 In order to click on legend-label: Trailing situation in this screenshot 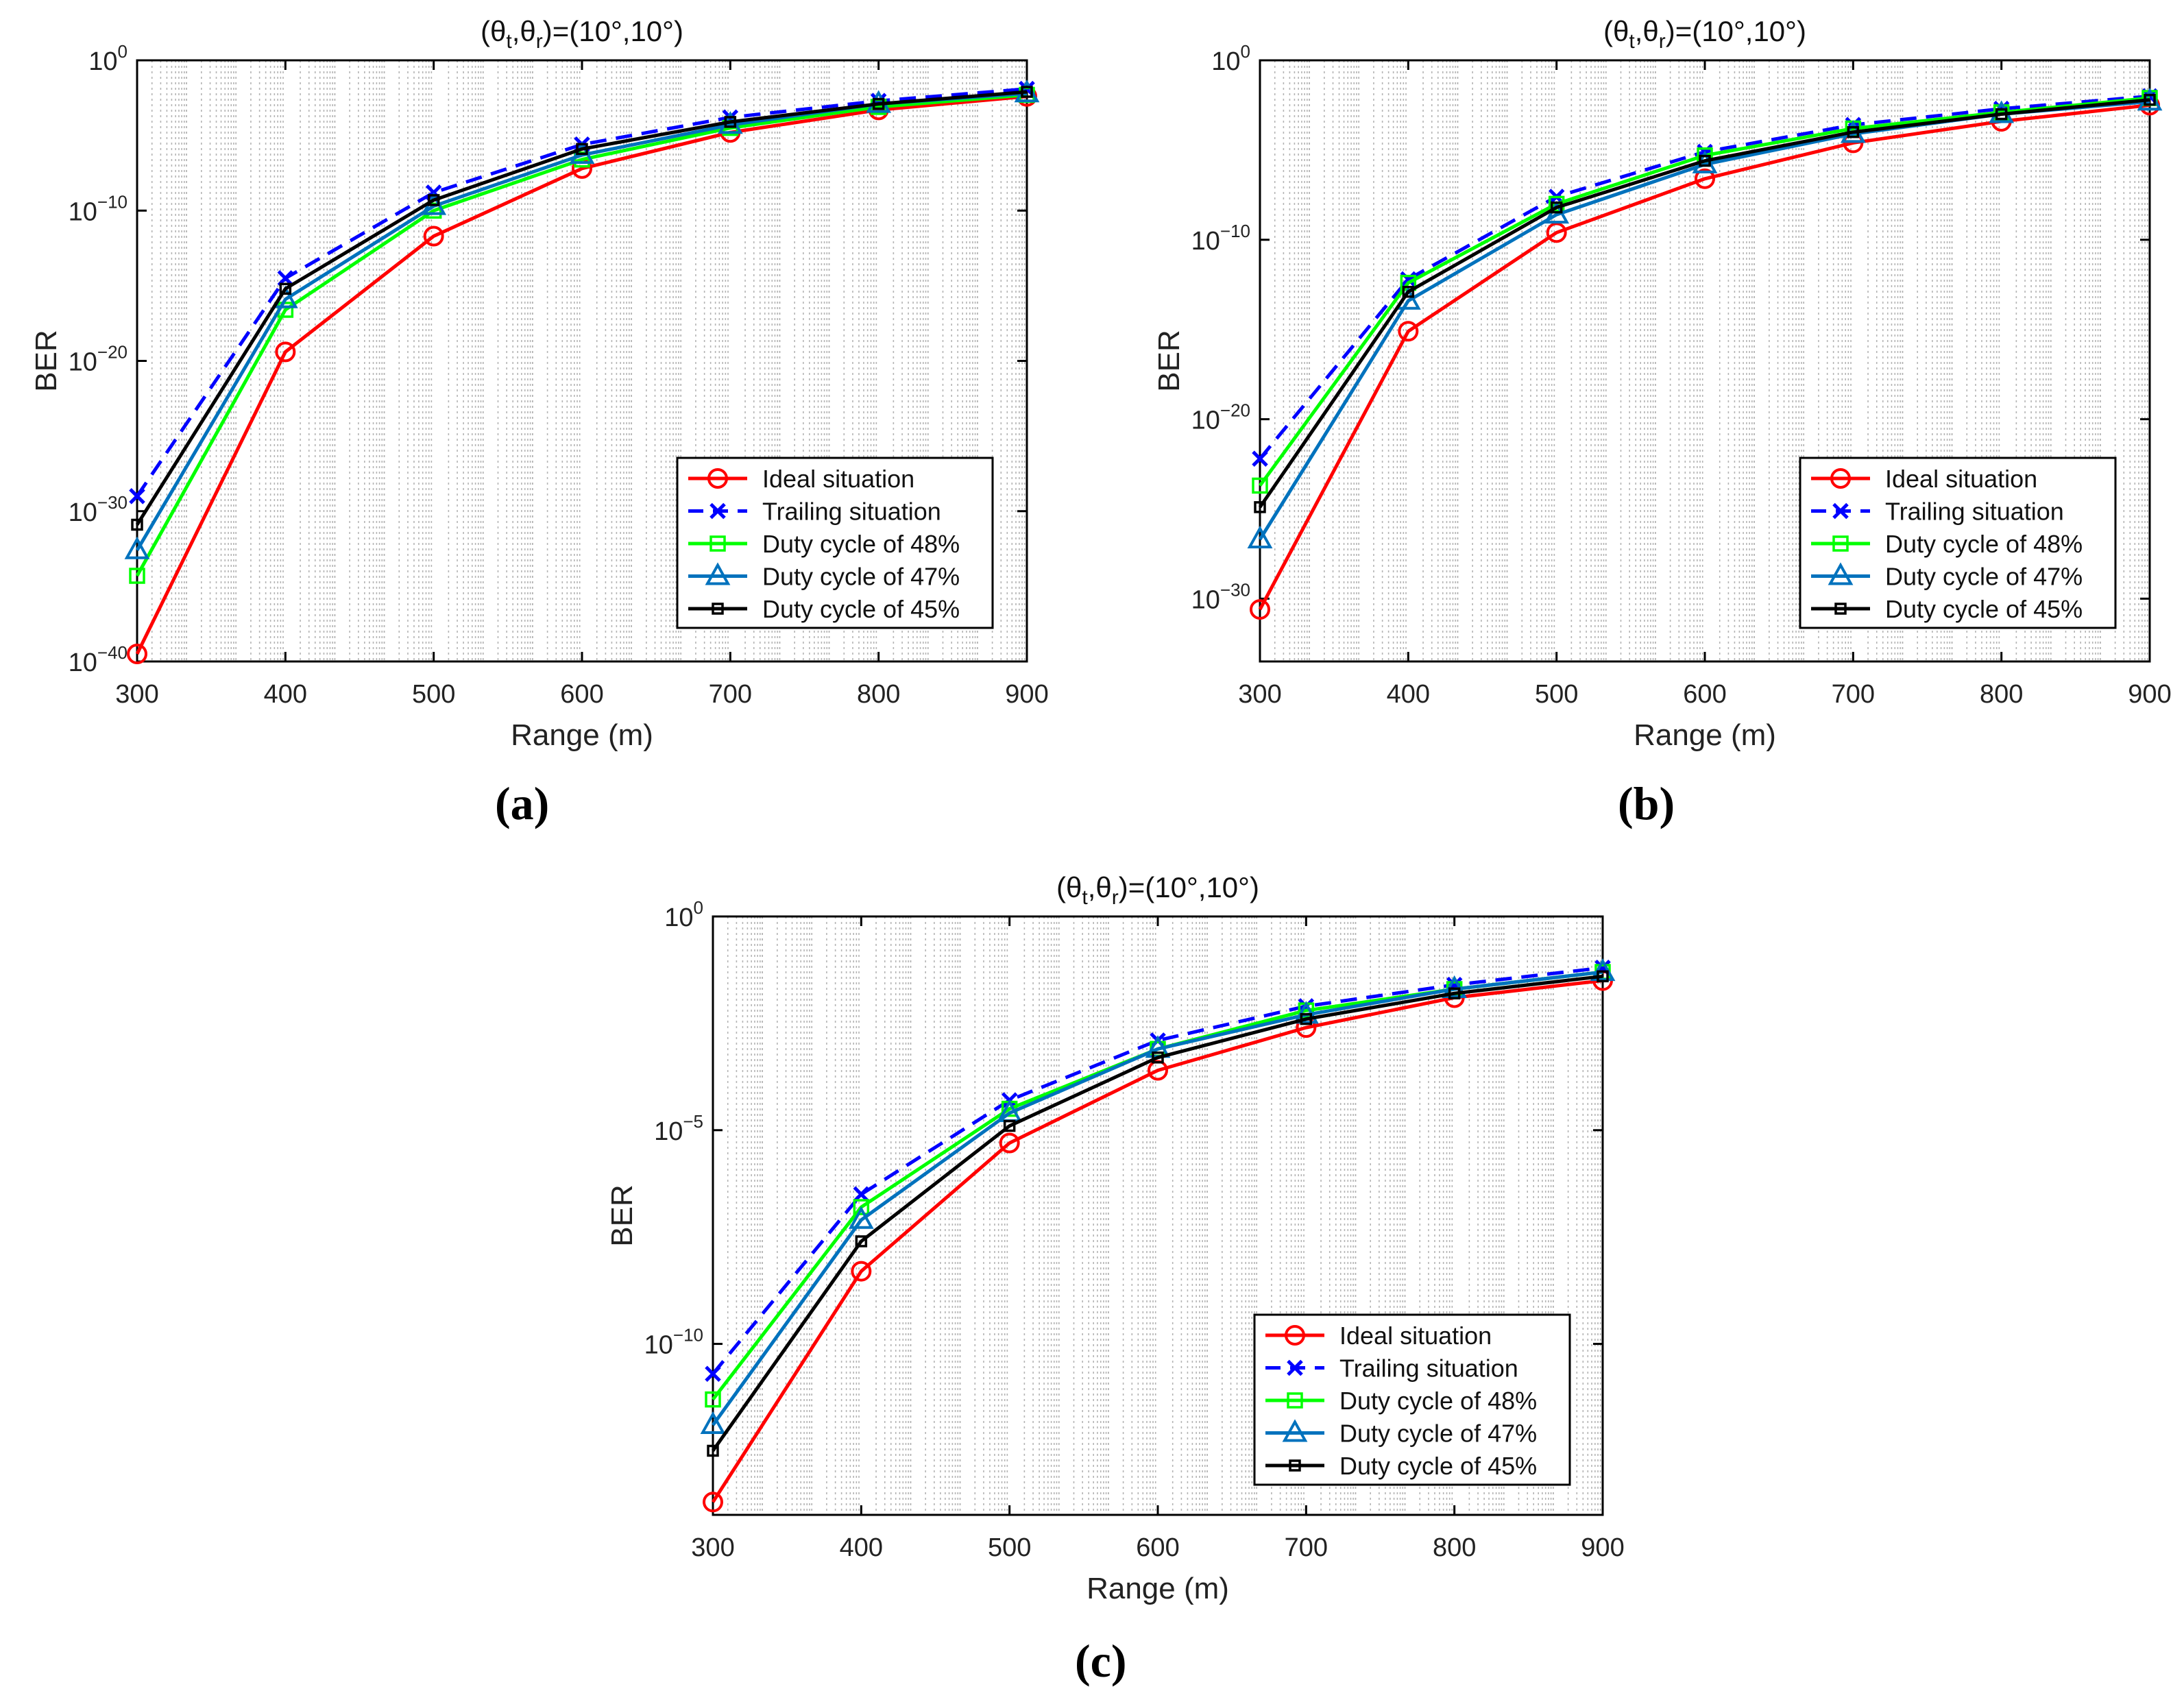, I will do `click(851, 512)`.